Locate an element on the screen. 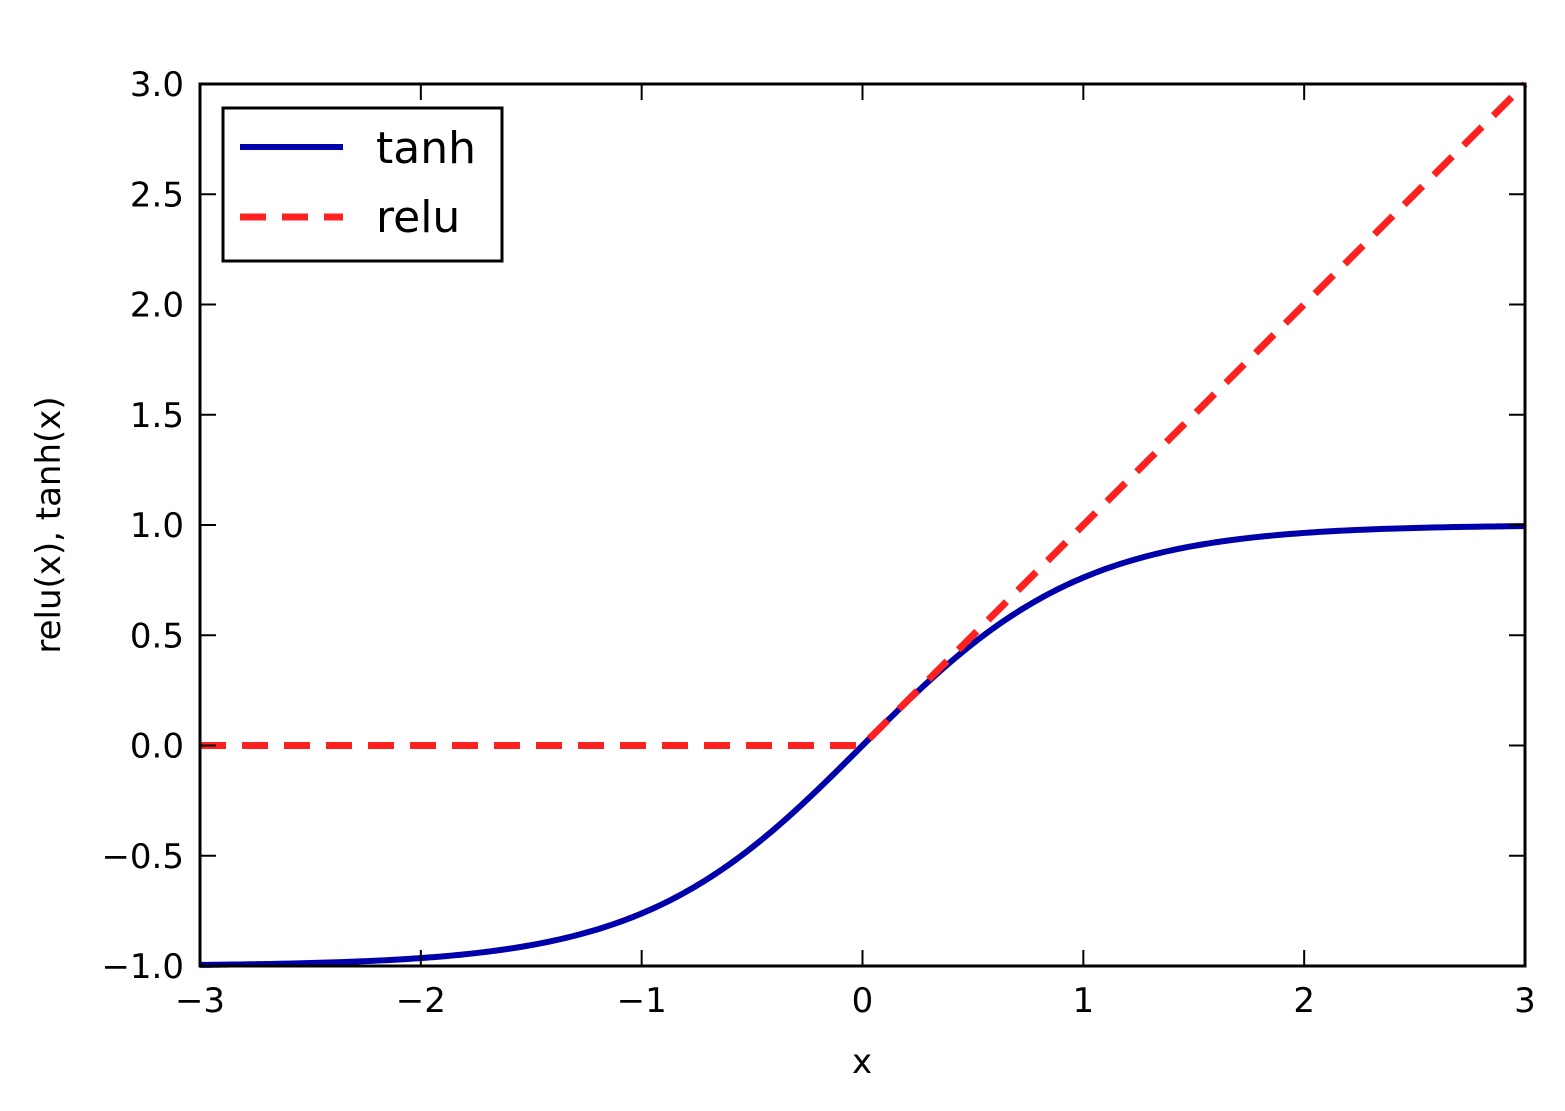  legend-box is located at coordinates (362, 184).